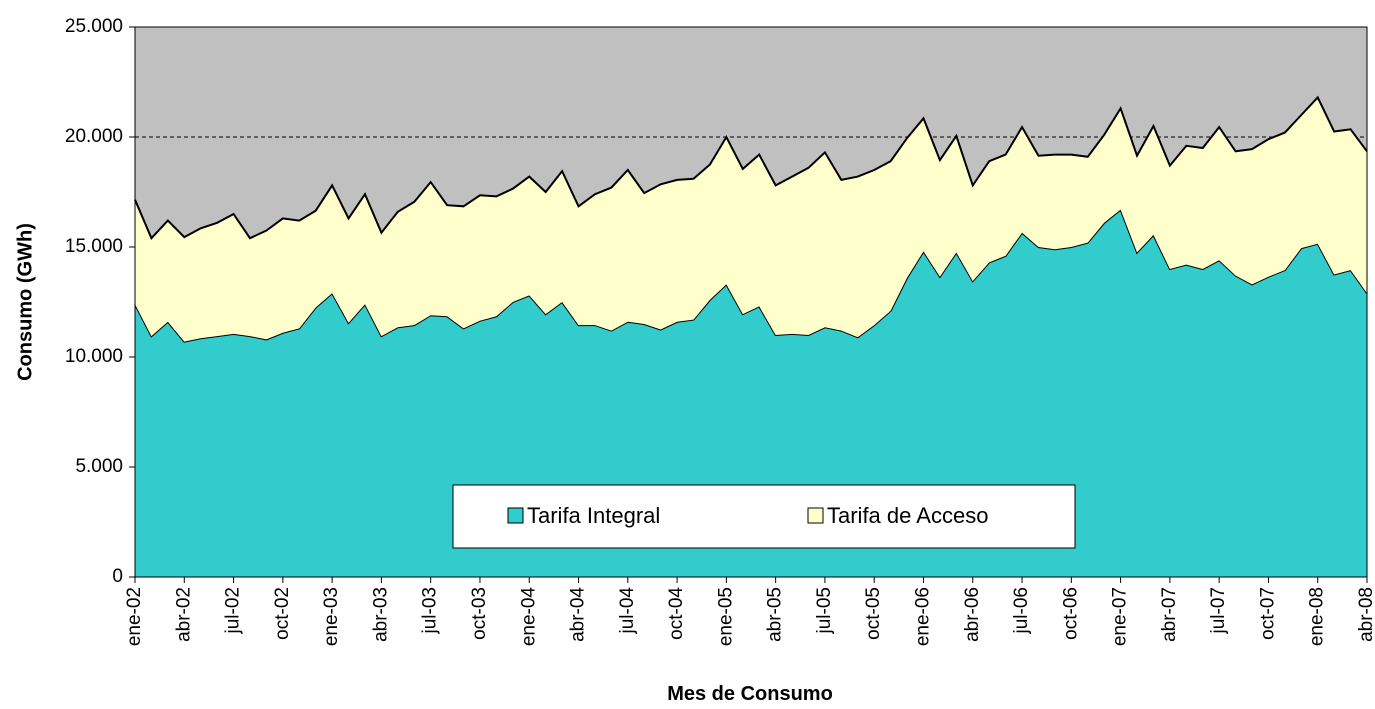 This screenshot has height=709, width=1375. I want to click on x-tick-label: oct-04, so click(676, 613).